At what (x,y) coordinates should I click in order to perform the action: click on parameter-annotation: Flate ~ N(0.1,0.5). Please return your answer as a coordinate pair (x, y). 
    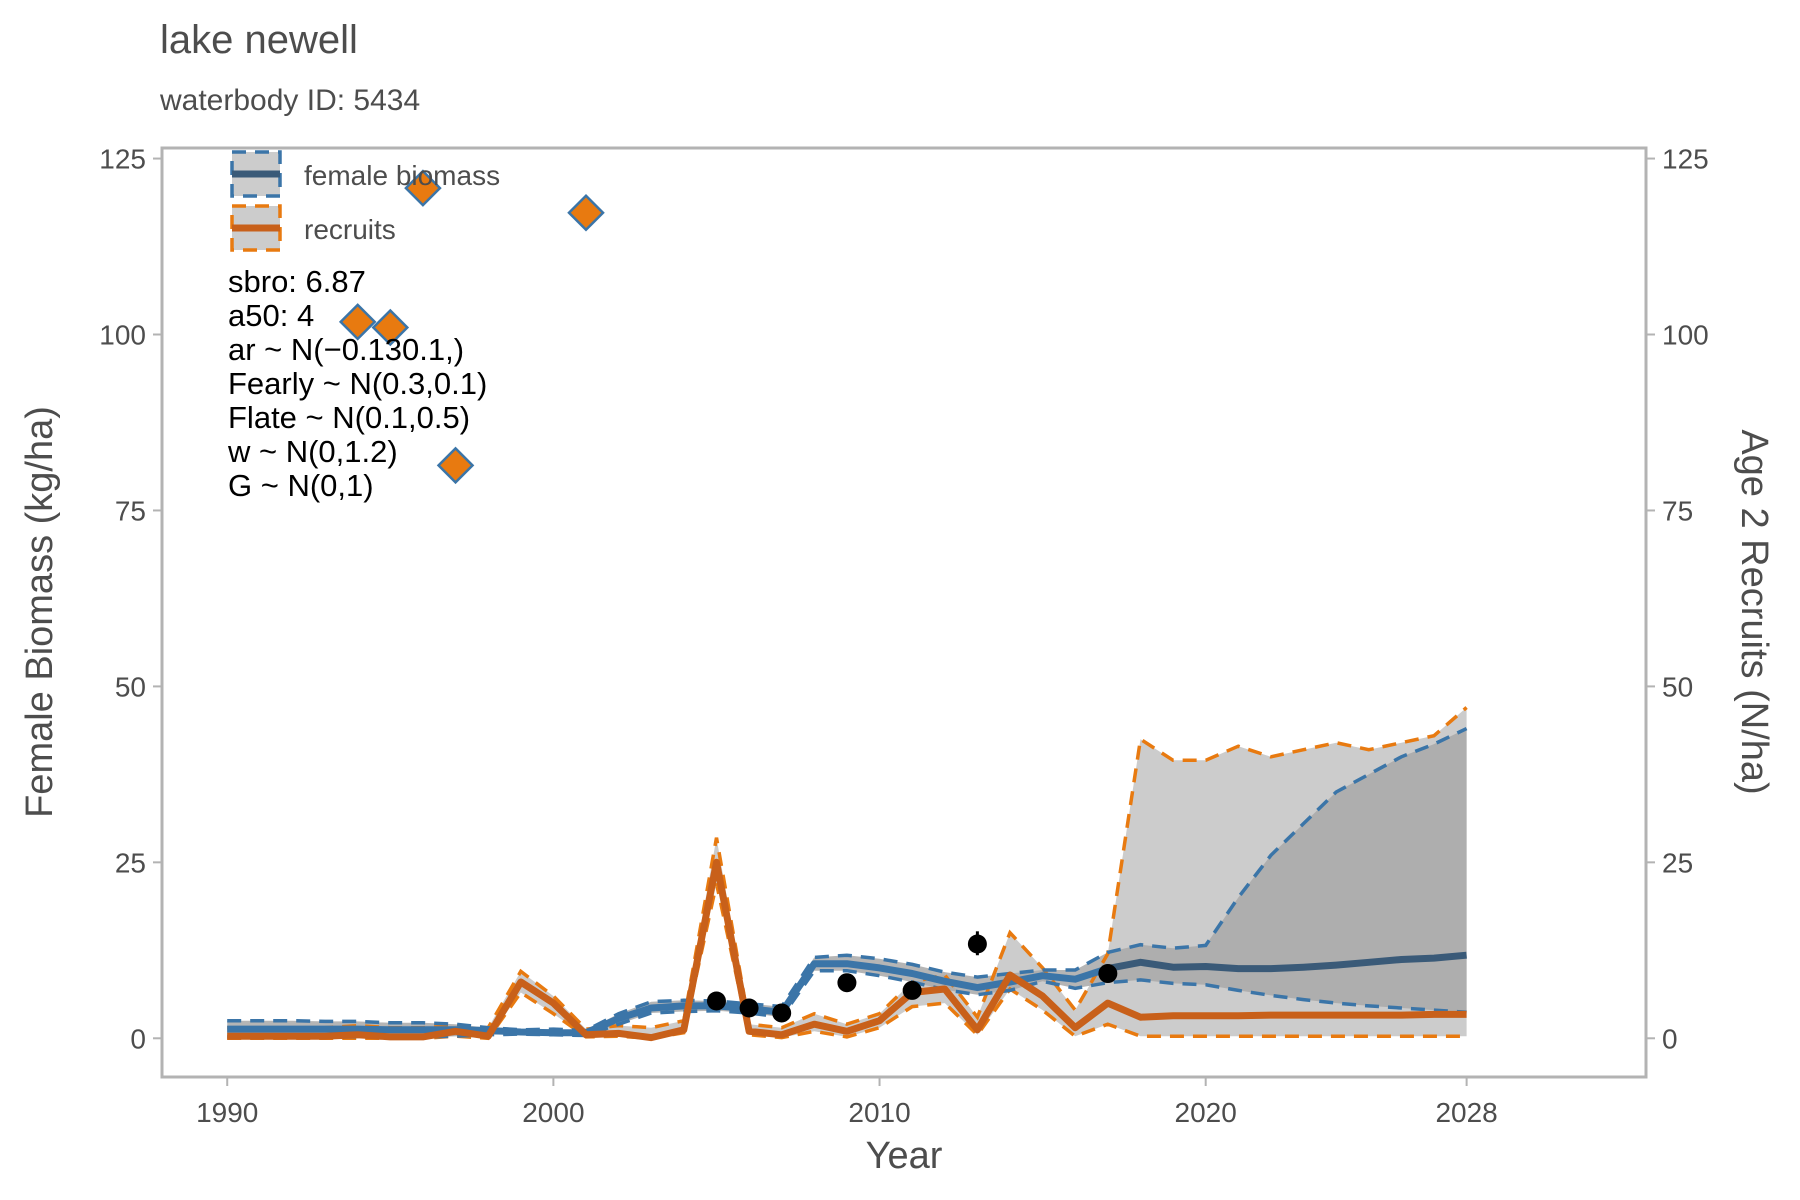
    Looking at the image, I should click on (349, 417).